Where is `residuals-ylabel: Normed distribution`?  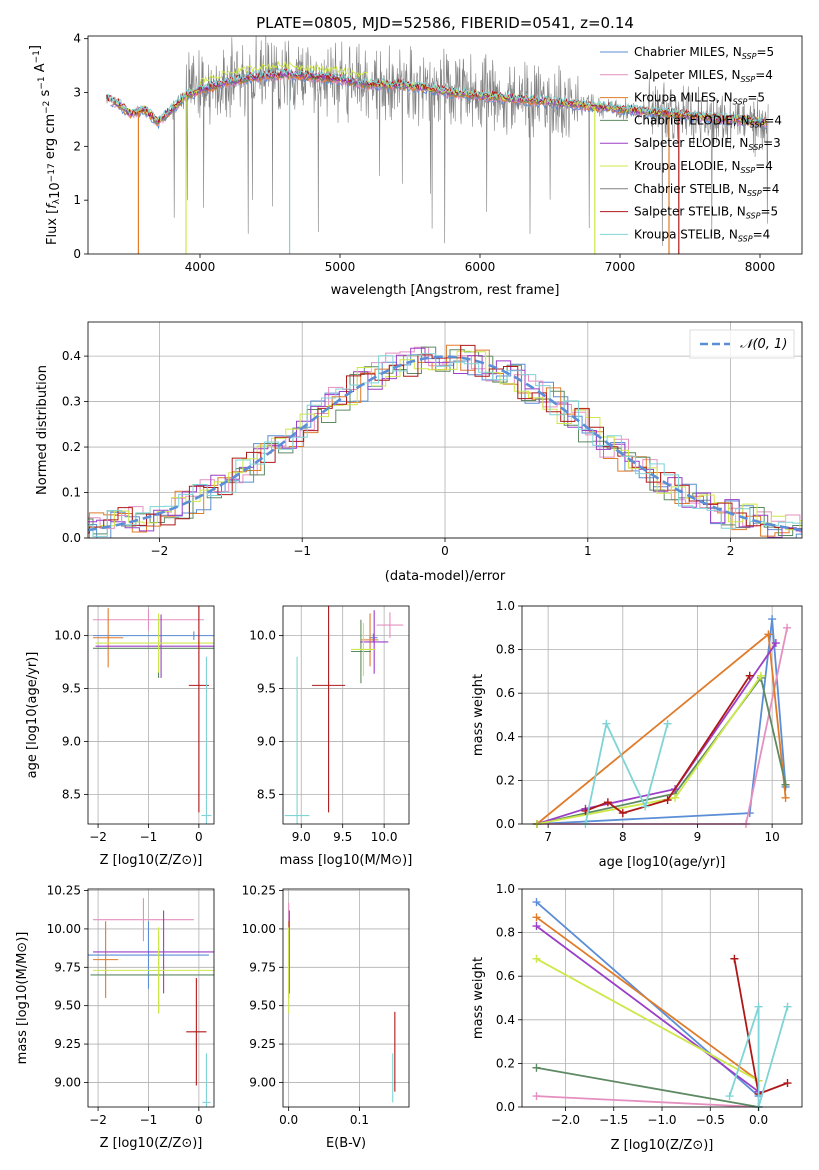
residuals-ylabel: Normed distribution is located at coordinates (42, 430).